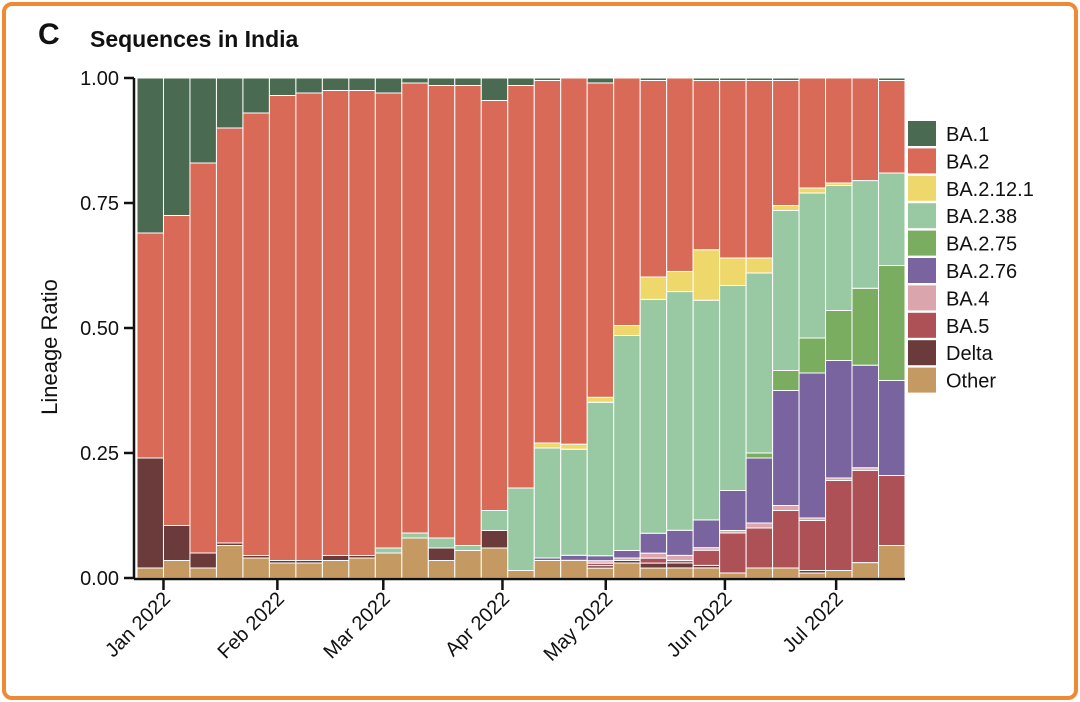  What do you see at coordinates (138, 625) in the screenshot?
I see `x-tick-label: Jan 2022` at bounding box center [138, 625].